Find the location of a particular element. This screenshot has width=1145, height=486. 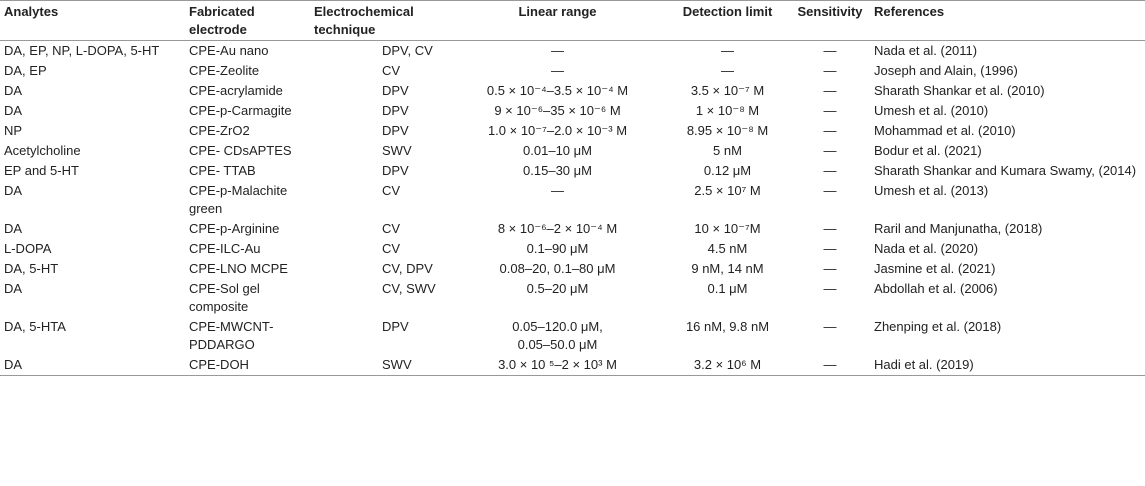

cell-text: EP and 5-HT is located at coordinates (41, 170).